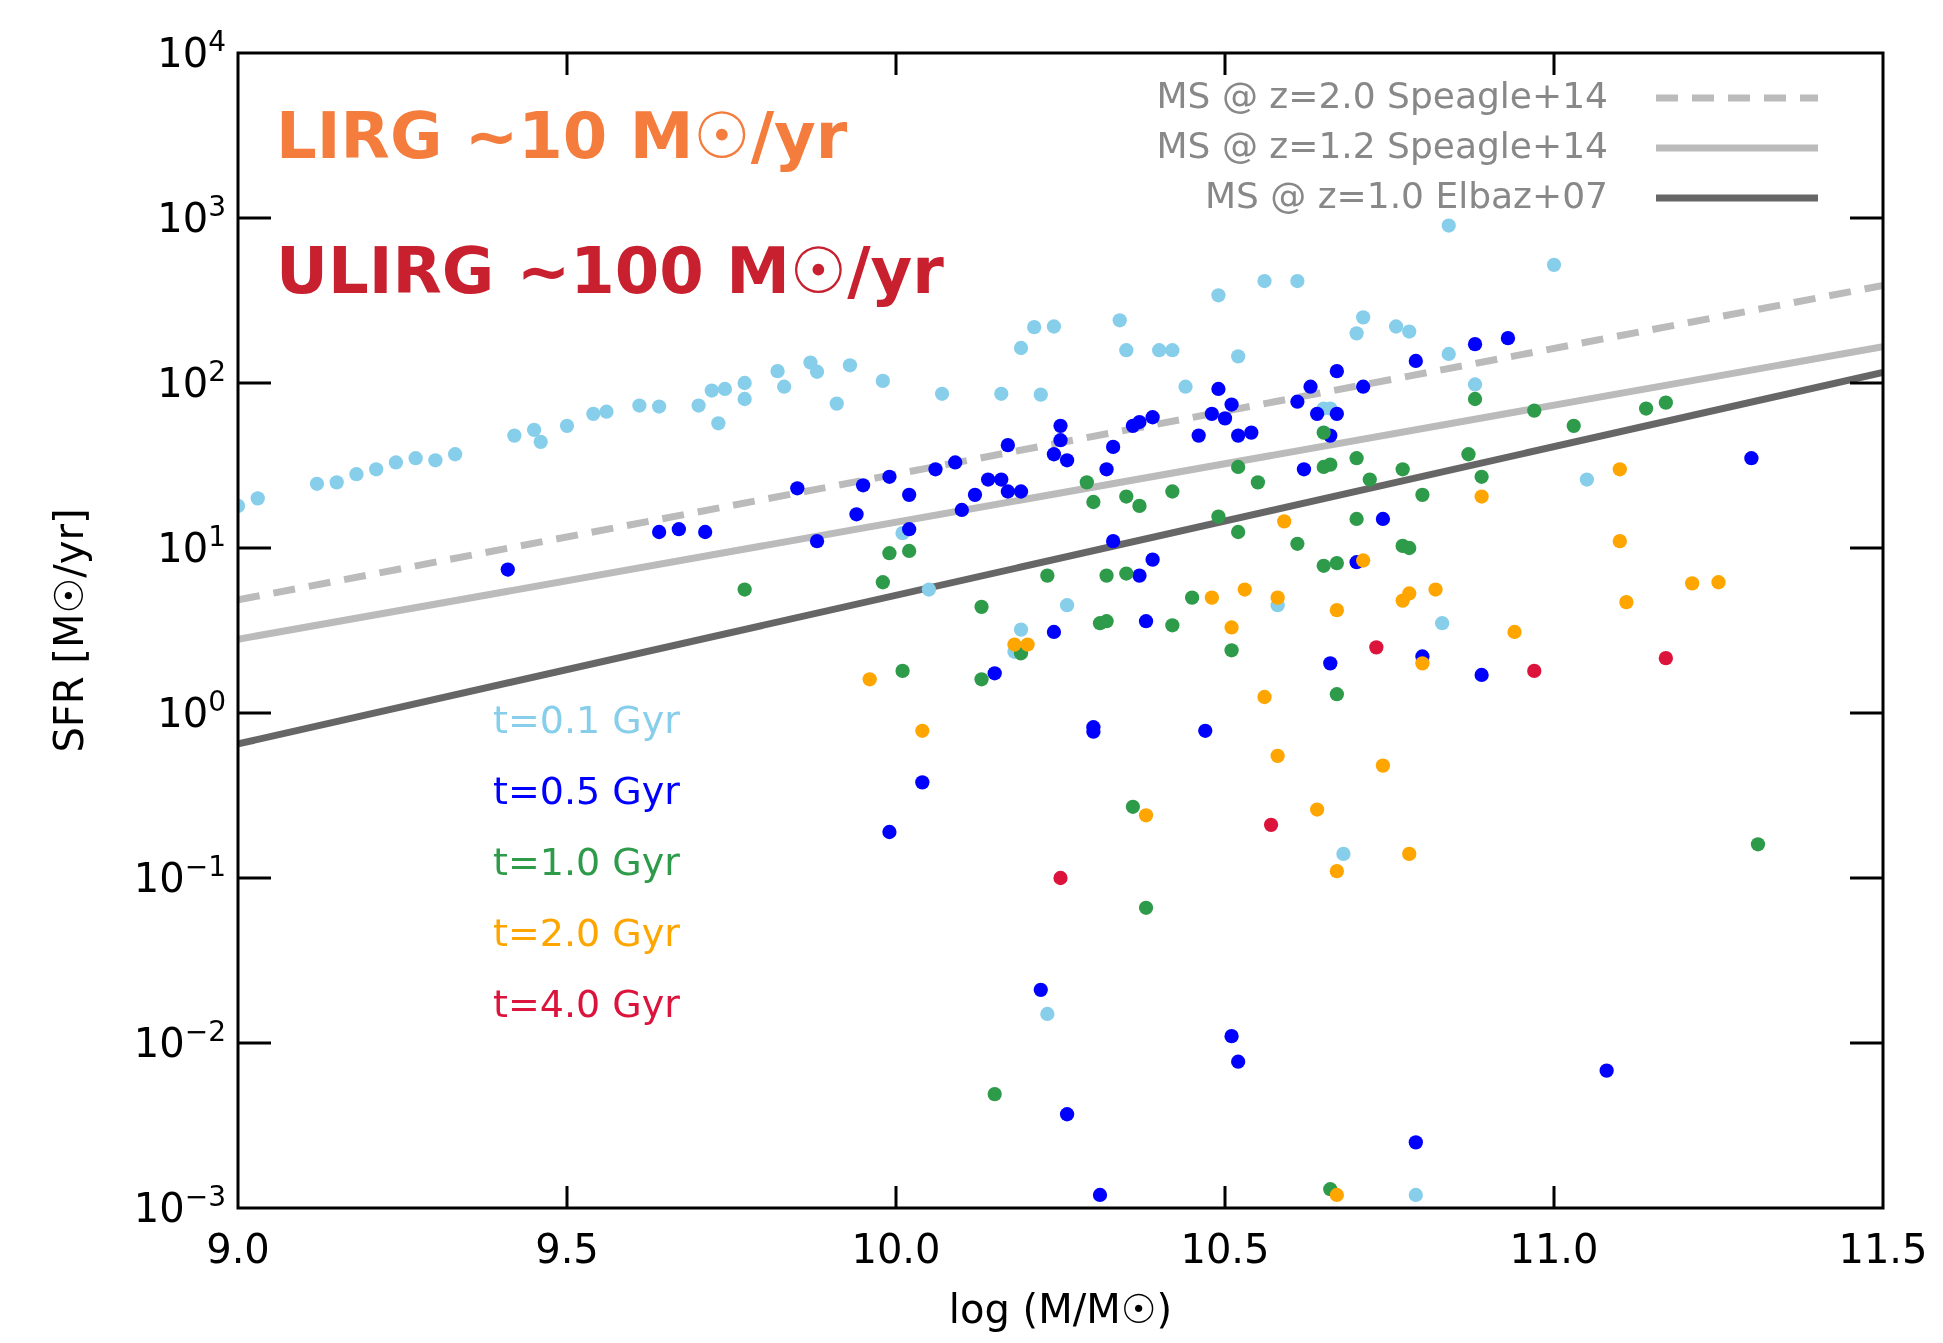 This screenshot has height=1343, width=1943. Describe the element at coordinates (587, 791) in the screenshot. I see `text: t=0.5 Gyr` at that location.